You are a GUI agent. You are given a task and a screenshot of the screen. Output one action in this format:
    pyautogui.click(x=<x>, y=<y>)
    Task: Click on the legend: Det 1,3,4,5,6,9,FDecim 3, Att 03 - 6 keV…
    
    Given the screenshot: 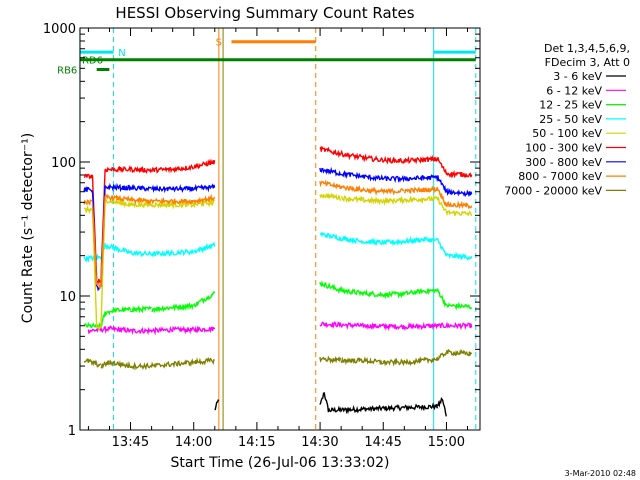 What is the action you would take?
    pyautogui.click(x=567, y=119)
    